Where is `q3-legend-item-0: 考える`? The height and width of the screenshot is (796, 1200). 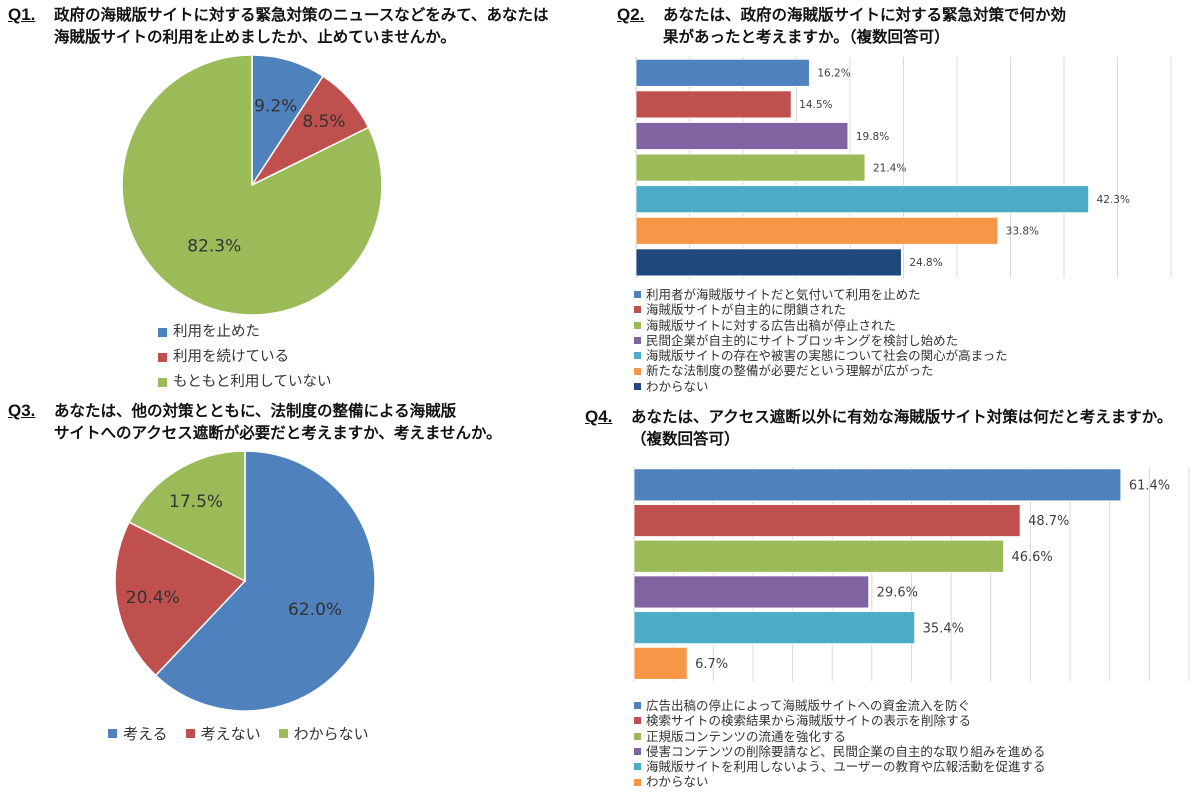
q3-legend-item-0: 考える is located at coordinates (138, 733).